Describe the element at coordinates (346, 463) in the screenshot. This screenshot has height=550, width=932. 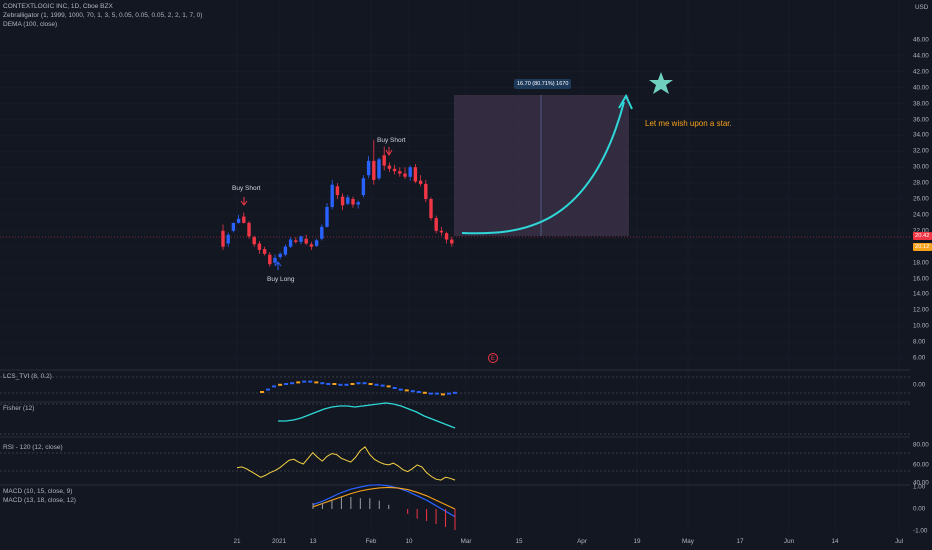
I see `rsi-line` at that location.